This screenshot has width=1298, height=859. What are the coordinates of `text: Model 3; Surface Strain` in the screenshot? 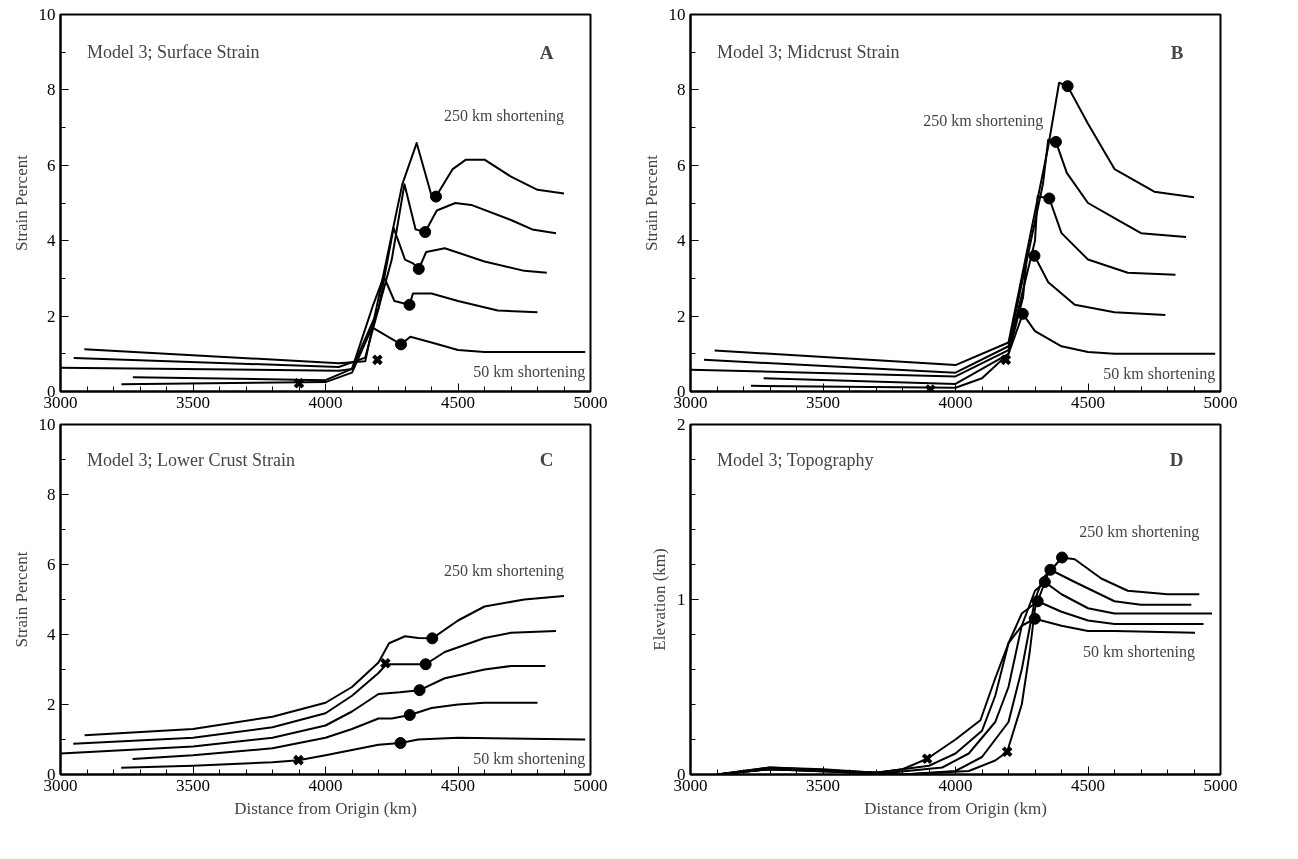 It's located at (173, 52).